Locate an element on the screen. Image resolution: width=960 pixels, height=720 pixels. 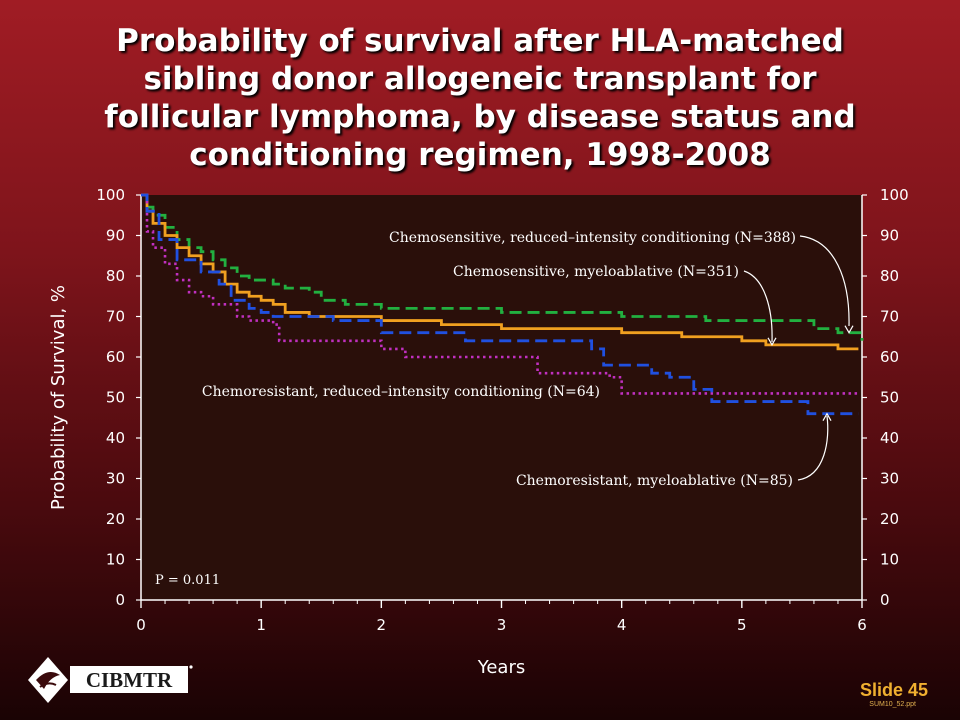
x-tick-label: 2 is located at coordinates (382, 625).